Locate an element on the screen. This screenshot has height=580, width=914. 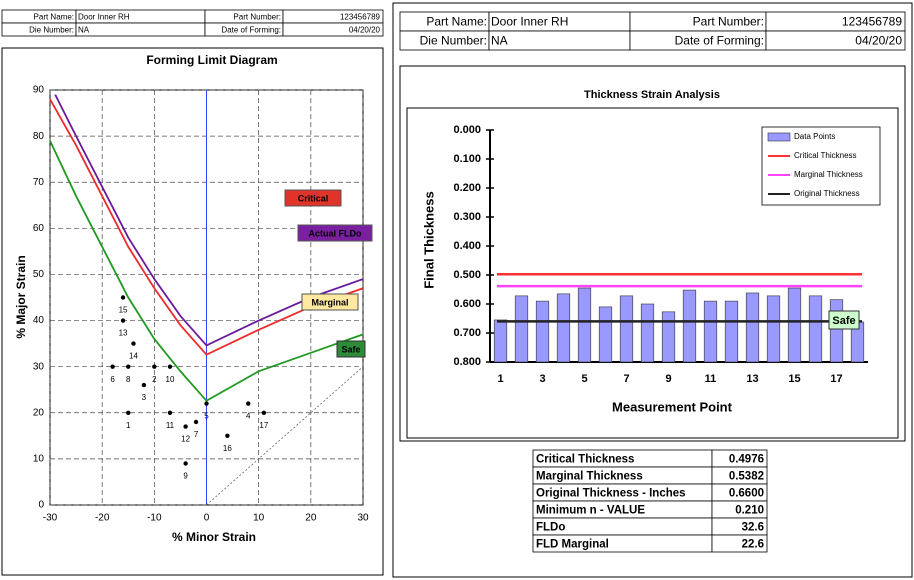
point-label: 3 is located at coordinates (144, 397).